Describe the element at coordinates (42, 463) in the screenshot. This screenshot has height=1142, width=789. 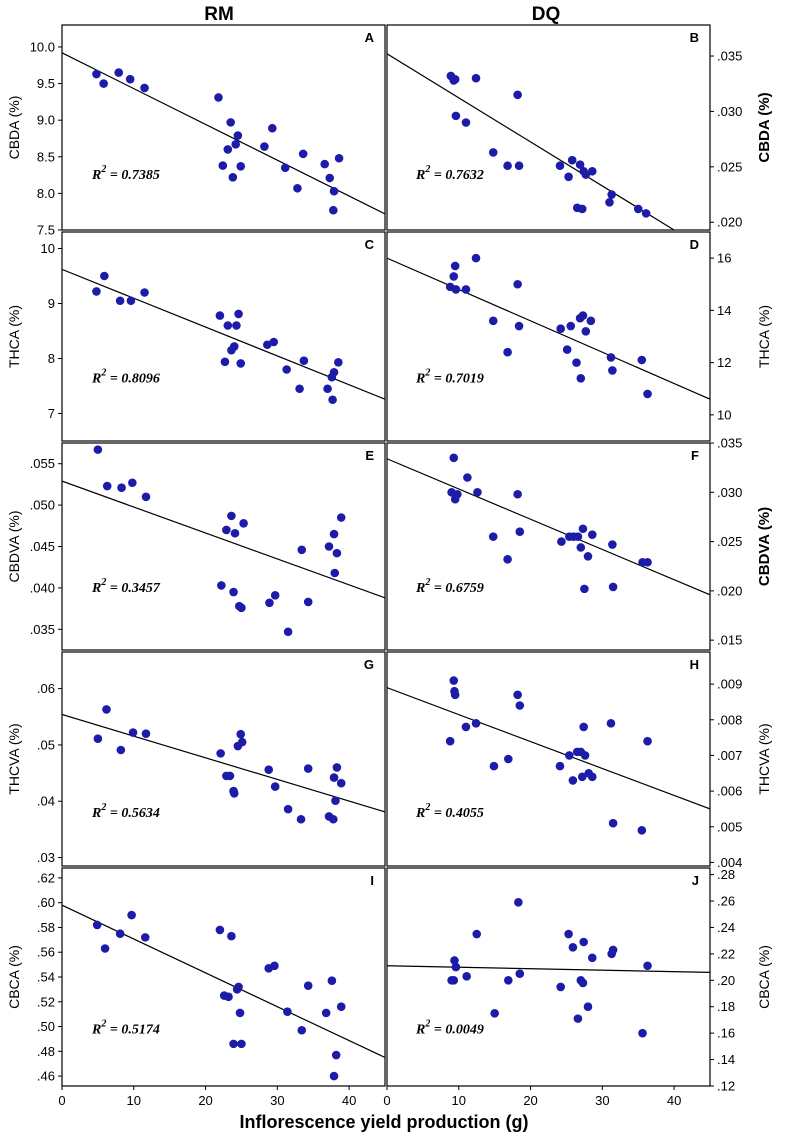
I see `panel-e-ytick-label: .055` at that location.